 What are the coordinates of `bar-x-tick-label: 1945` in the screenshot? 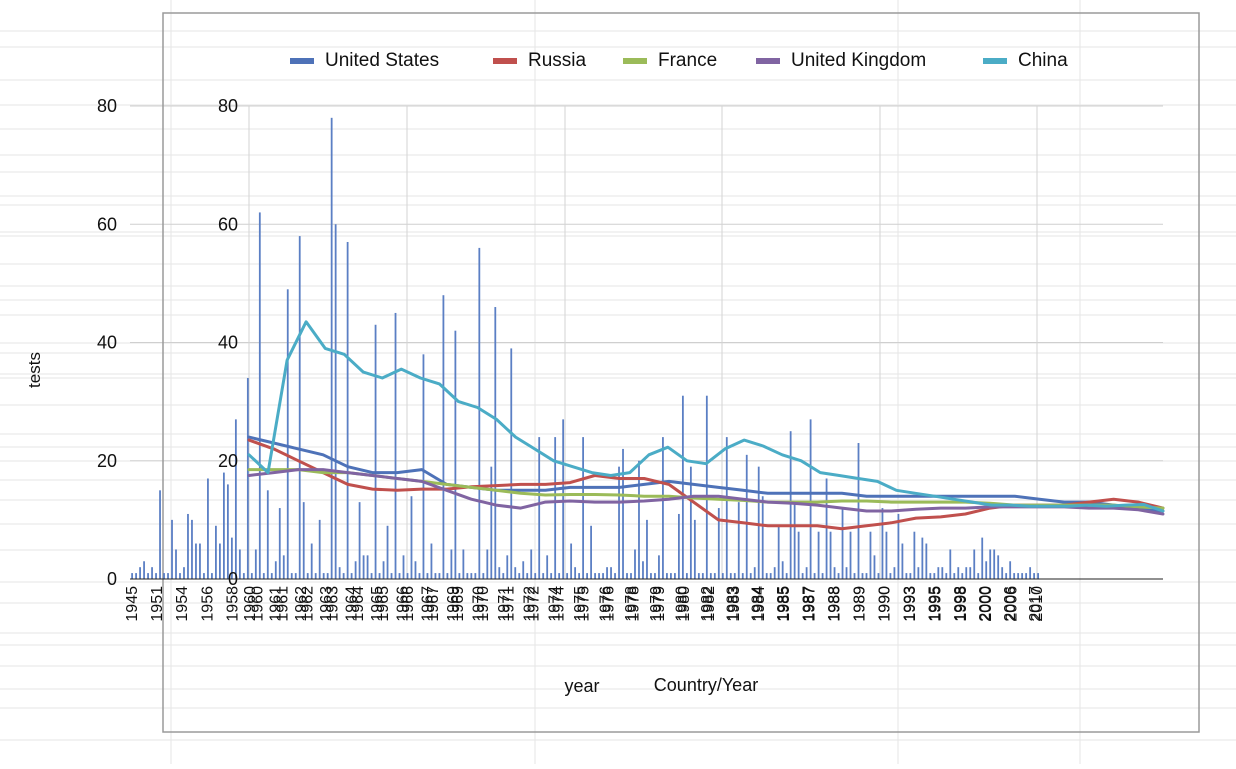 It's located at (132, 604).